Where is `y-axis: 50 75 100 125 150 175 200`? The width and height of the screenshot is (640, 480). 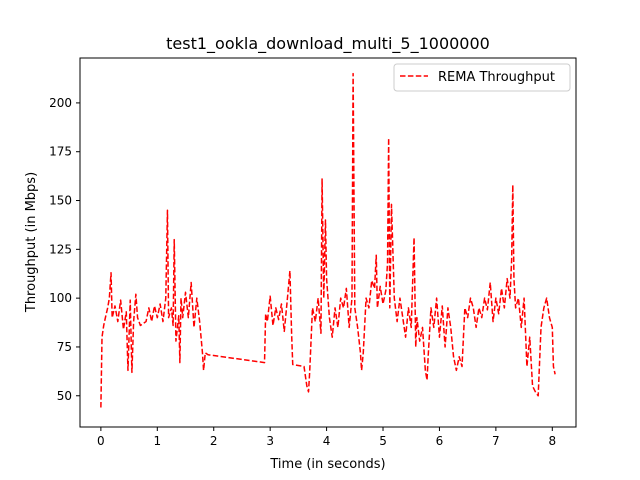
y-axis: 50 75 100 125 150 175 200 is located at coordinates (64, 249).